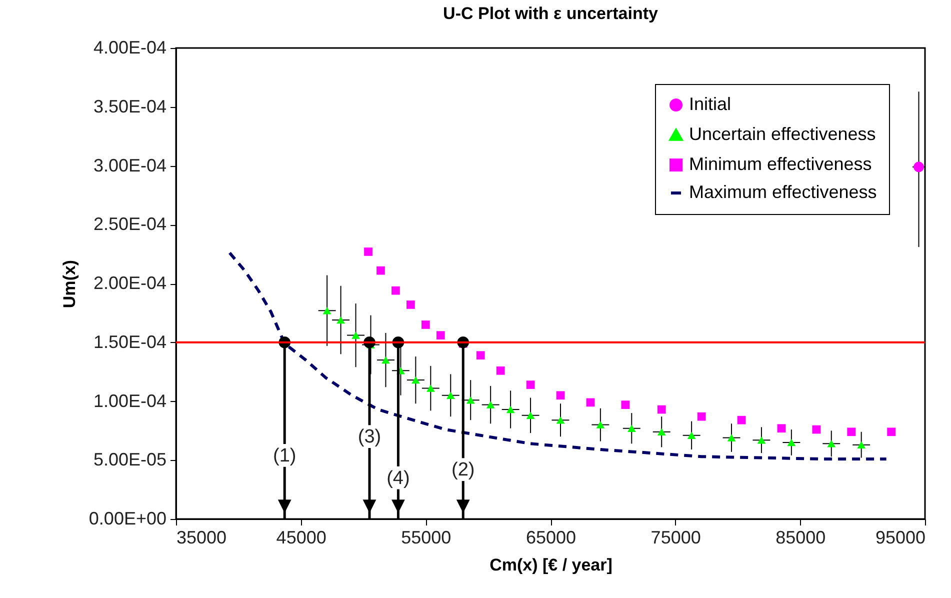 The height and width of the screenshot is (598, 951). Describe the element at coordinates (463, 470) in the screenshot. I see `annotation: (2)` at that location.